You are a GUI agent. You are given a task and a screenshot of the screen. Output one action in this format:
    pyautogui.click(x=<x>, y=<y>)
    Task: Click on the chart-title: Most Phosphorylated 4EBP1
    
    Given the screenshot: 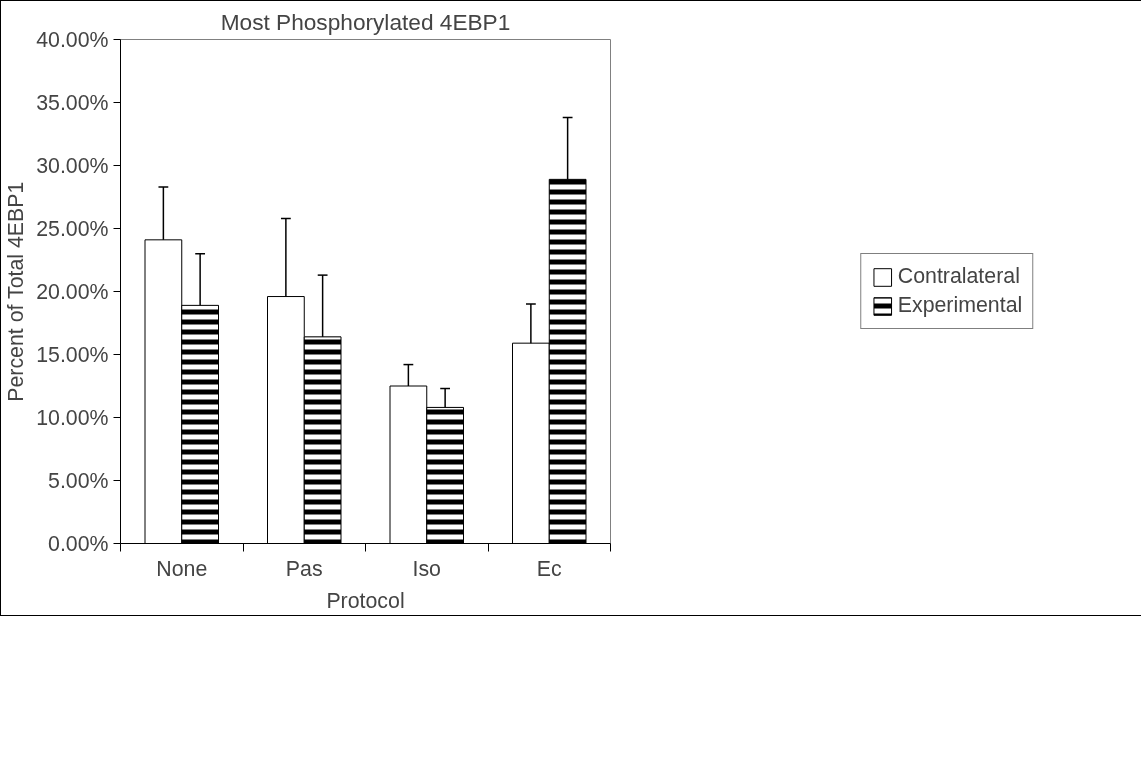 What is the action you would take?
    pyautogui.click(x=365, y=21)
    